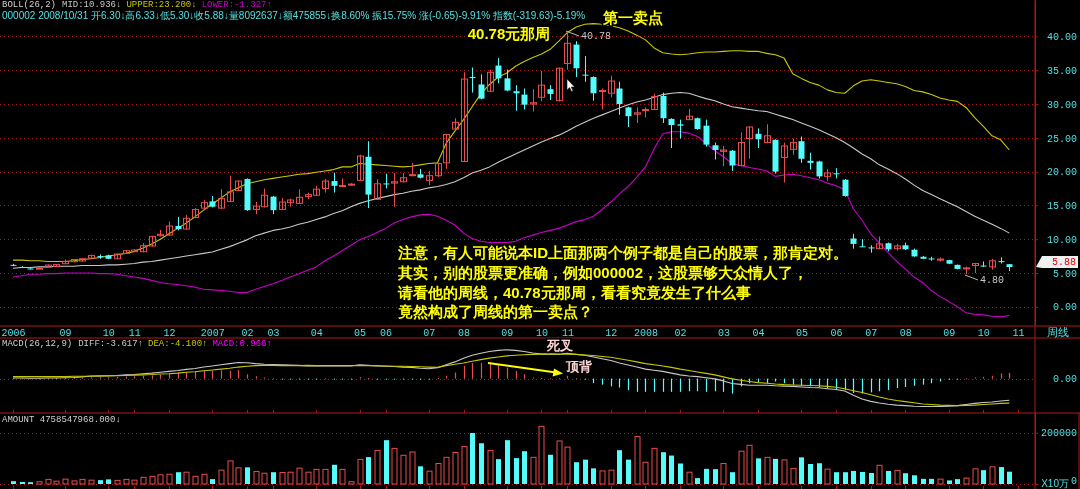 The image size is (1080, 489). I want to click on y-tick-label: 10.00, so click(1061, 240).